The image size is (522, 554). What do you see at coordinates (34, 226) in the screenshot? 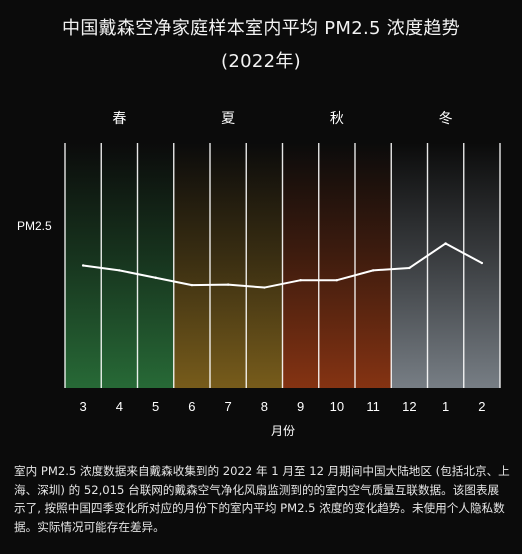
I see `y-axis-label: PM2.5` at bounding box center [34, 226].